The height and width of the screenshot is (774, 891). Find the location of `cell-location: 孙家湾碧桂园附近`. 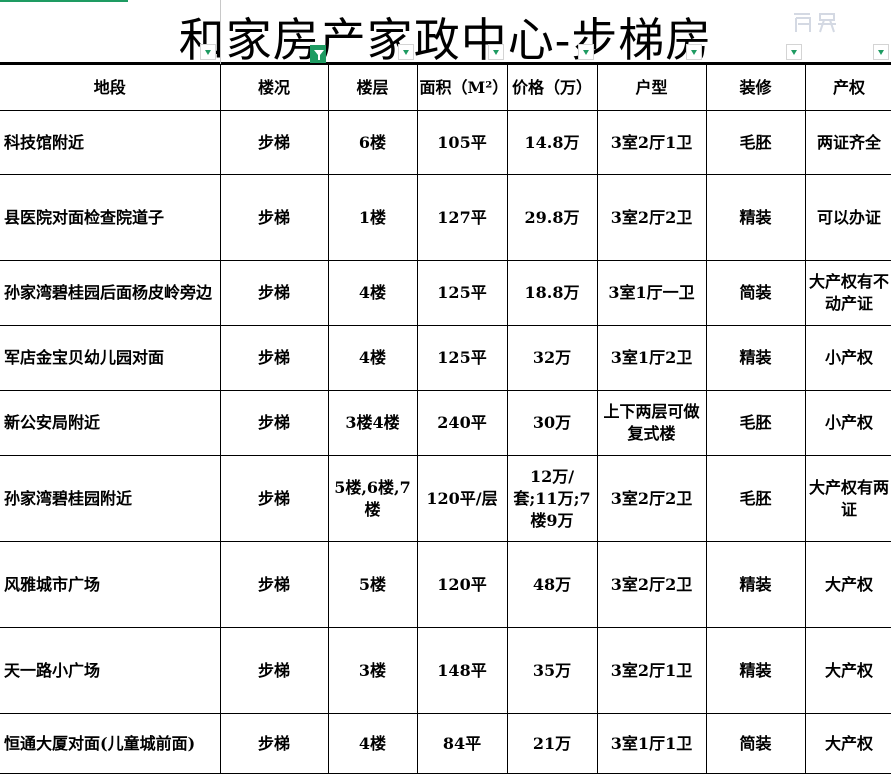

cell-location: 孙家湾碧桂园附近 is located at coordinates (110, 498).